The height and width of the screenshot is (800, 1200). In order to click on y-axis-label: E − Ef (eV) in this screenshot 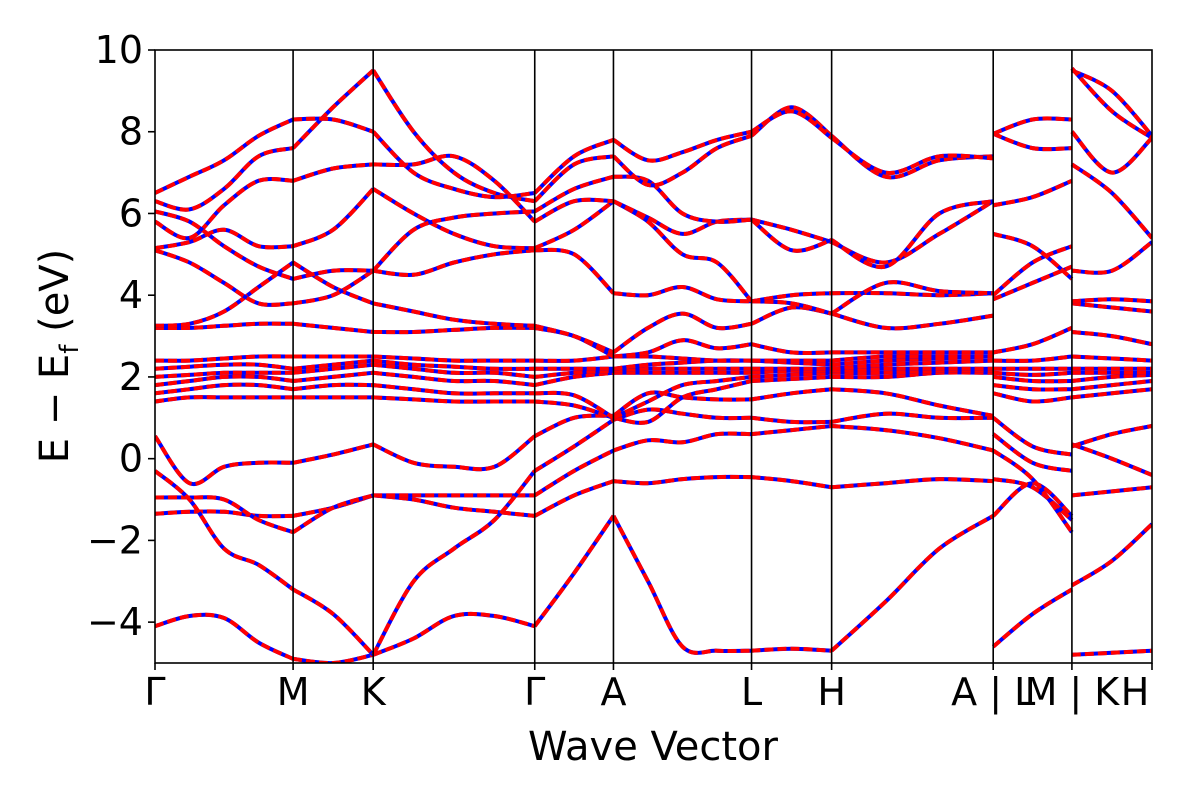, I will do `click(58, 356)`.